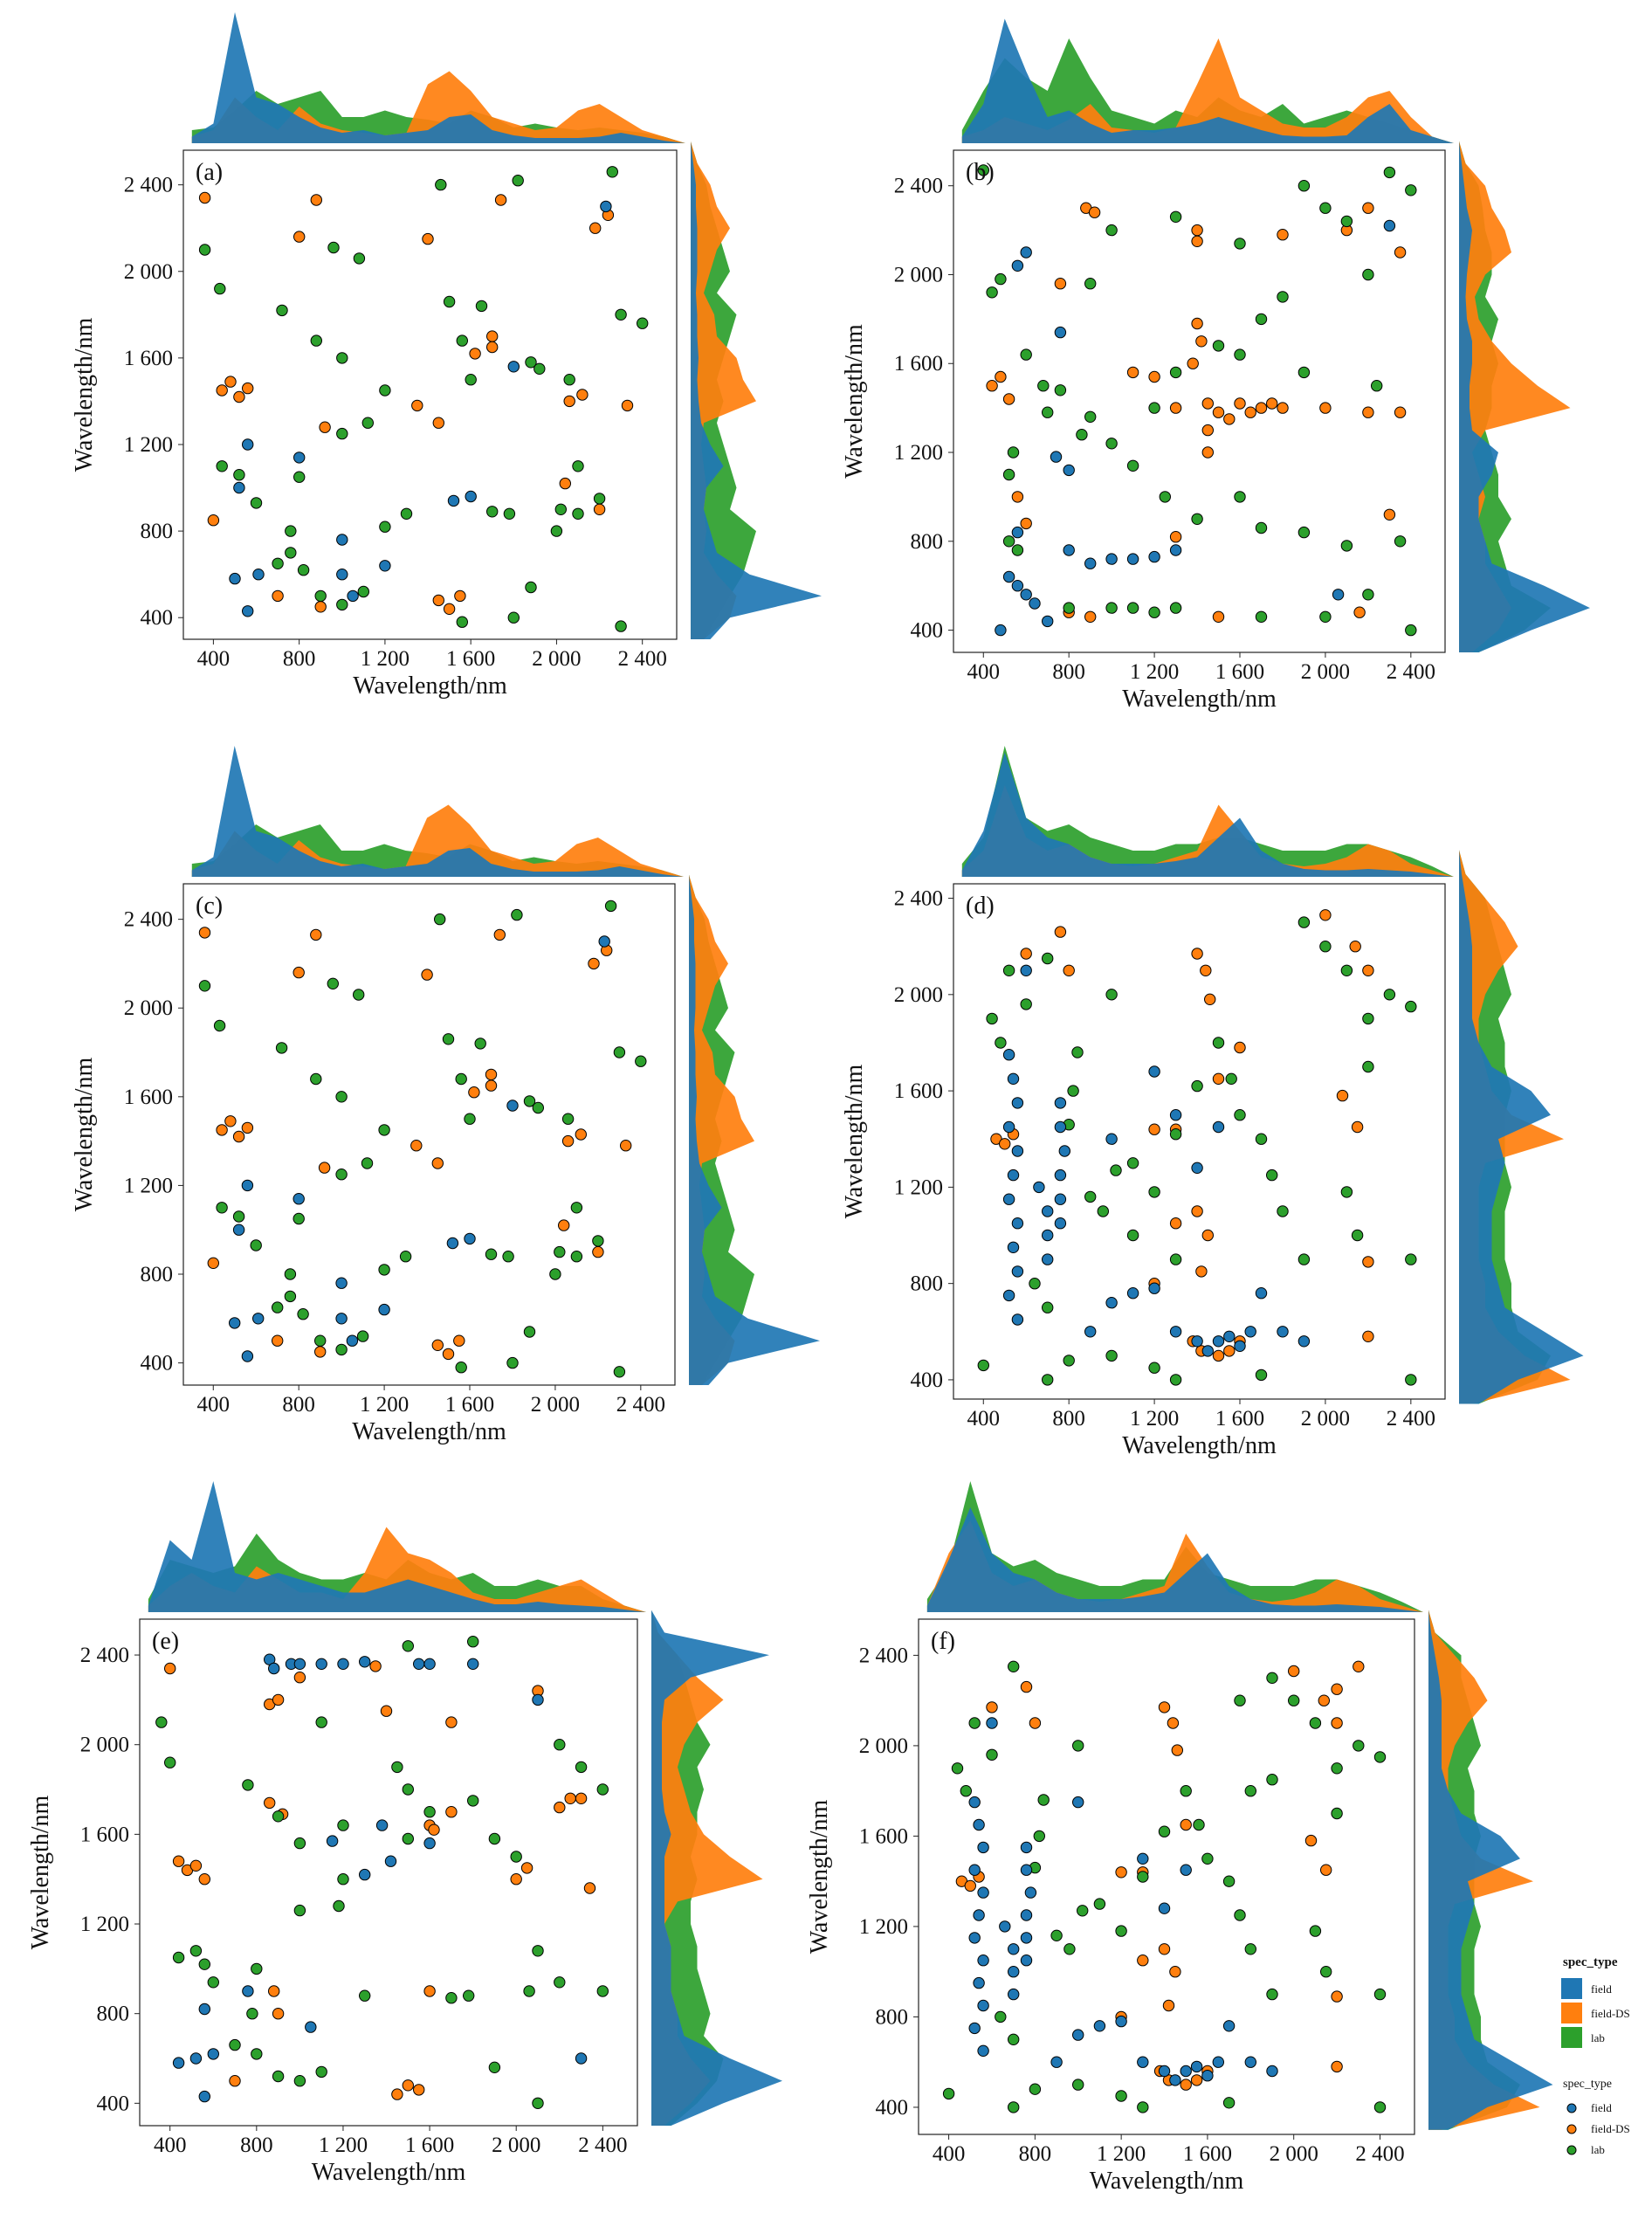  What do you see at coordinates (919, 1091) in the screenshot?
I see `y-tick-label: 1 600` at bounding box center [919, 1091].